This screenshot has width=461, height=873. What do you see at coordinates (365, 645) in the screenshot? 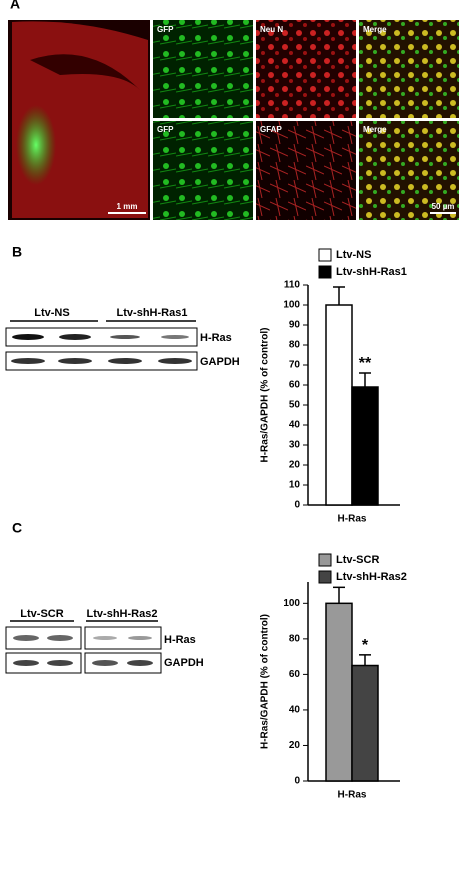
I see `significance: *` at bounding box center [365, 645].